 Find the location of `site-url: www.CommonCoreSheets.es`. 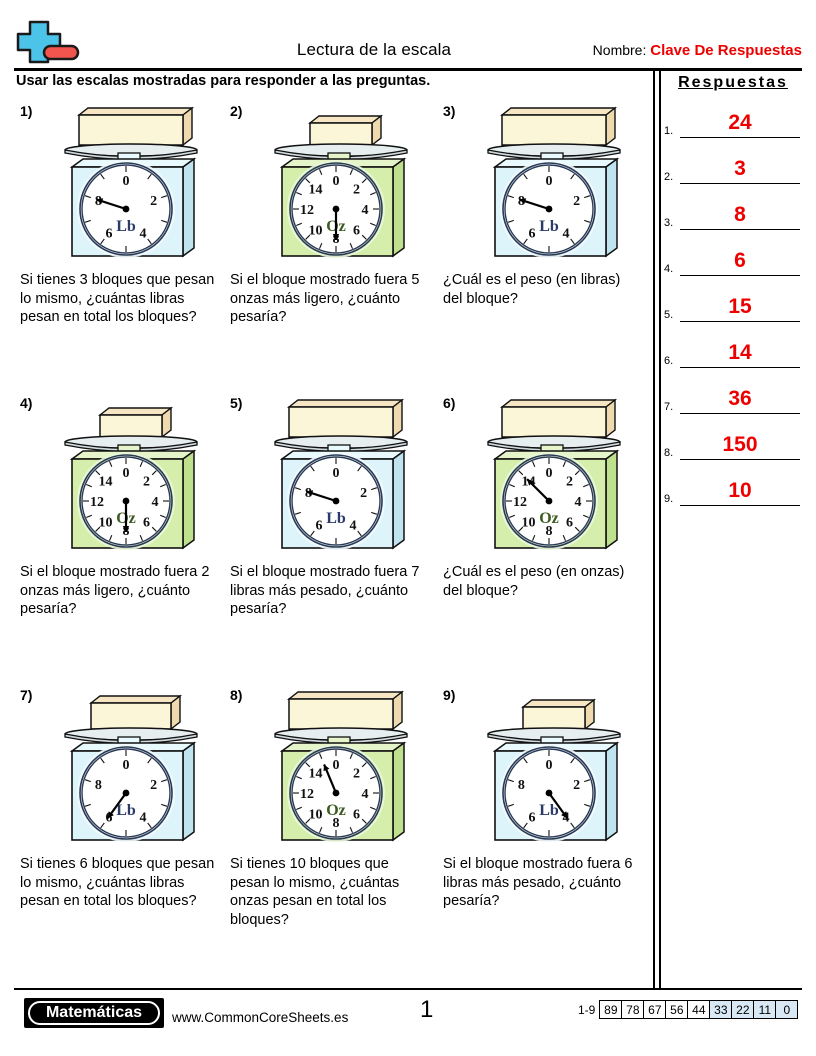

site-url: www.CommonCoreSheets.es is located at coordinates (260, 1017).